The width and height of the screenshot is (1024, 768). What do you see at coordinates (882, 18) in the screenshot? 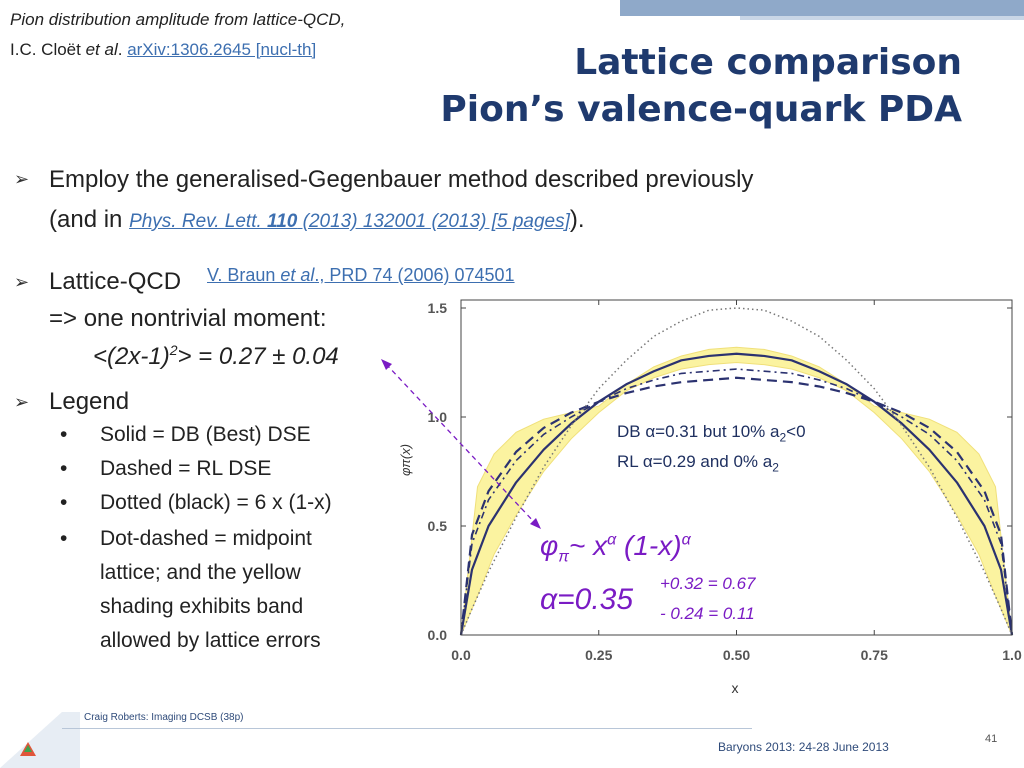
I see `header-accent-bar-thin` at bounding box center [882, 18].